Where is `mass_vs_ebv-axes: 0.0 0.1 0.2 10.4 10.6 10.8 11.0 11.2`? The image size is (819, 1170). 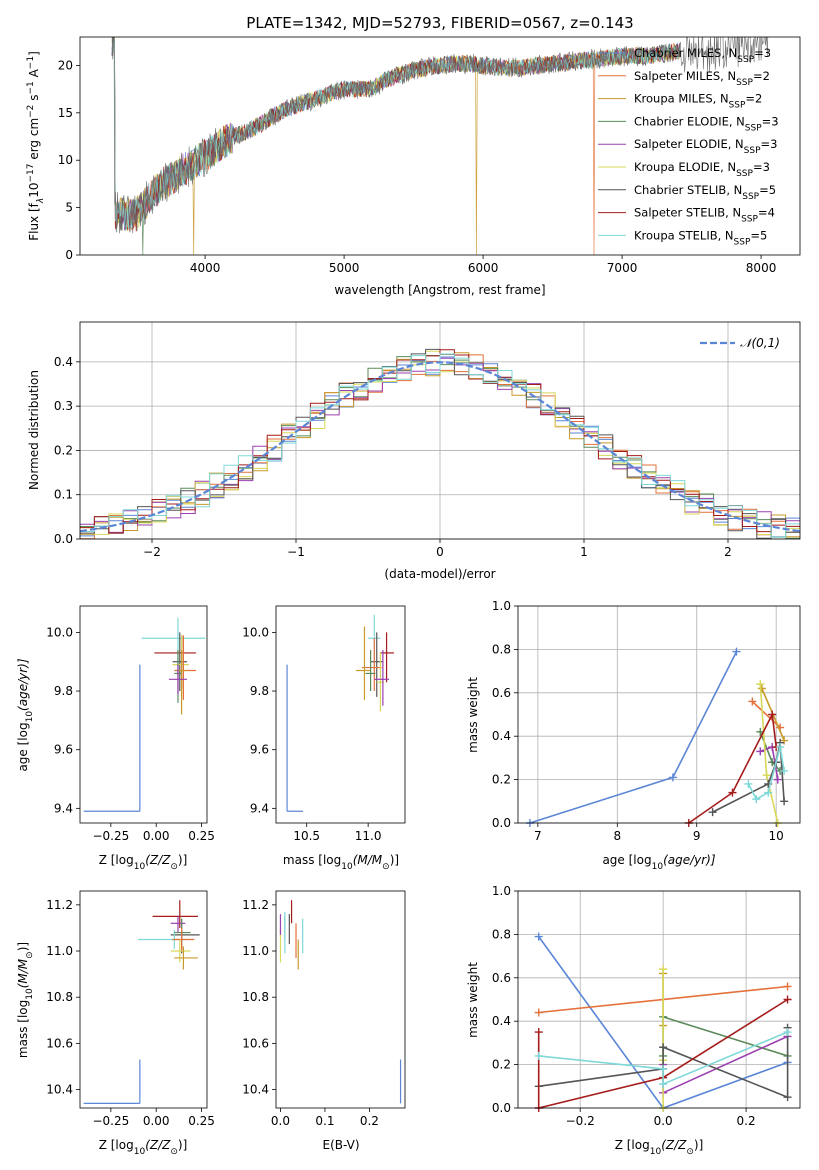
mass_vs_ebv-axes: 0.0 0.1 0.2 10.4 10.6 10.8 11.0 11.2 is located at coordinates (310, 1013).